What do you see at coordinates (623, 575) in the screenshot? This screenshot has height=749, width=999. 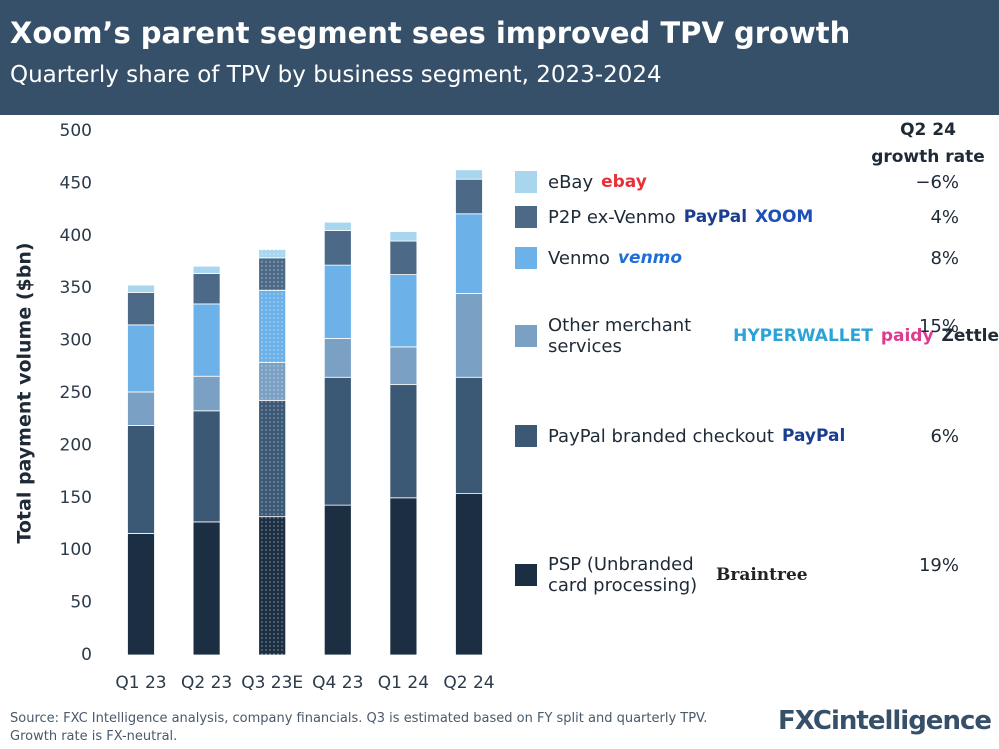 I see `legend-label: PSP (Unbranded card processing)` at bounding box center [623, 575].